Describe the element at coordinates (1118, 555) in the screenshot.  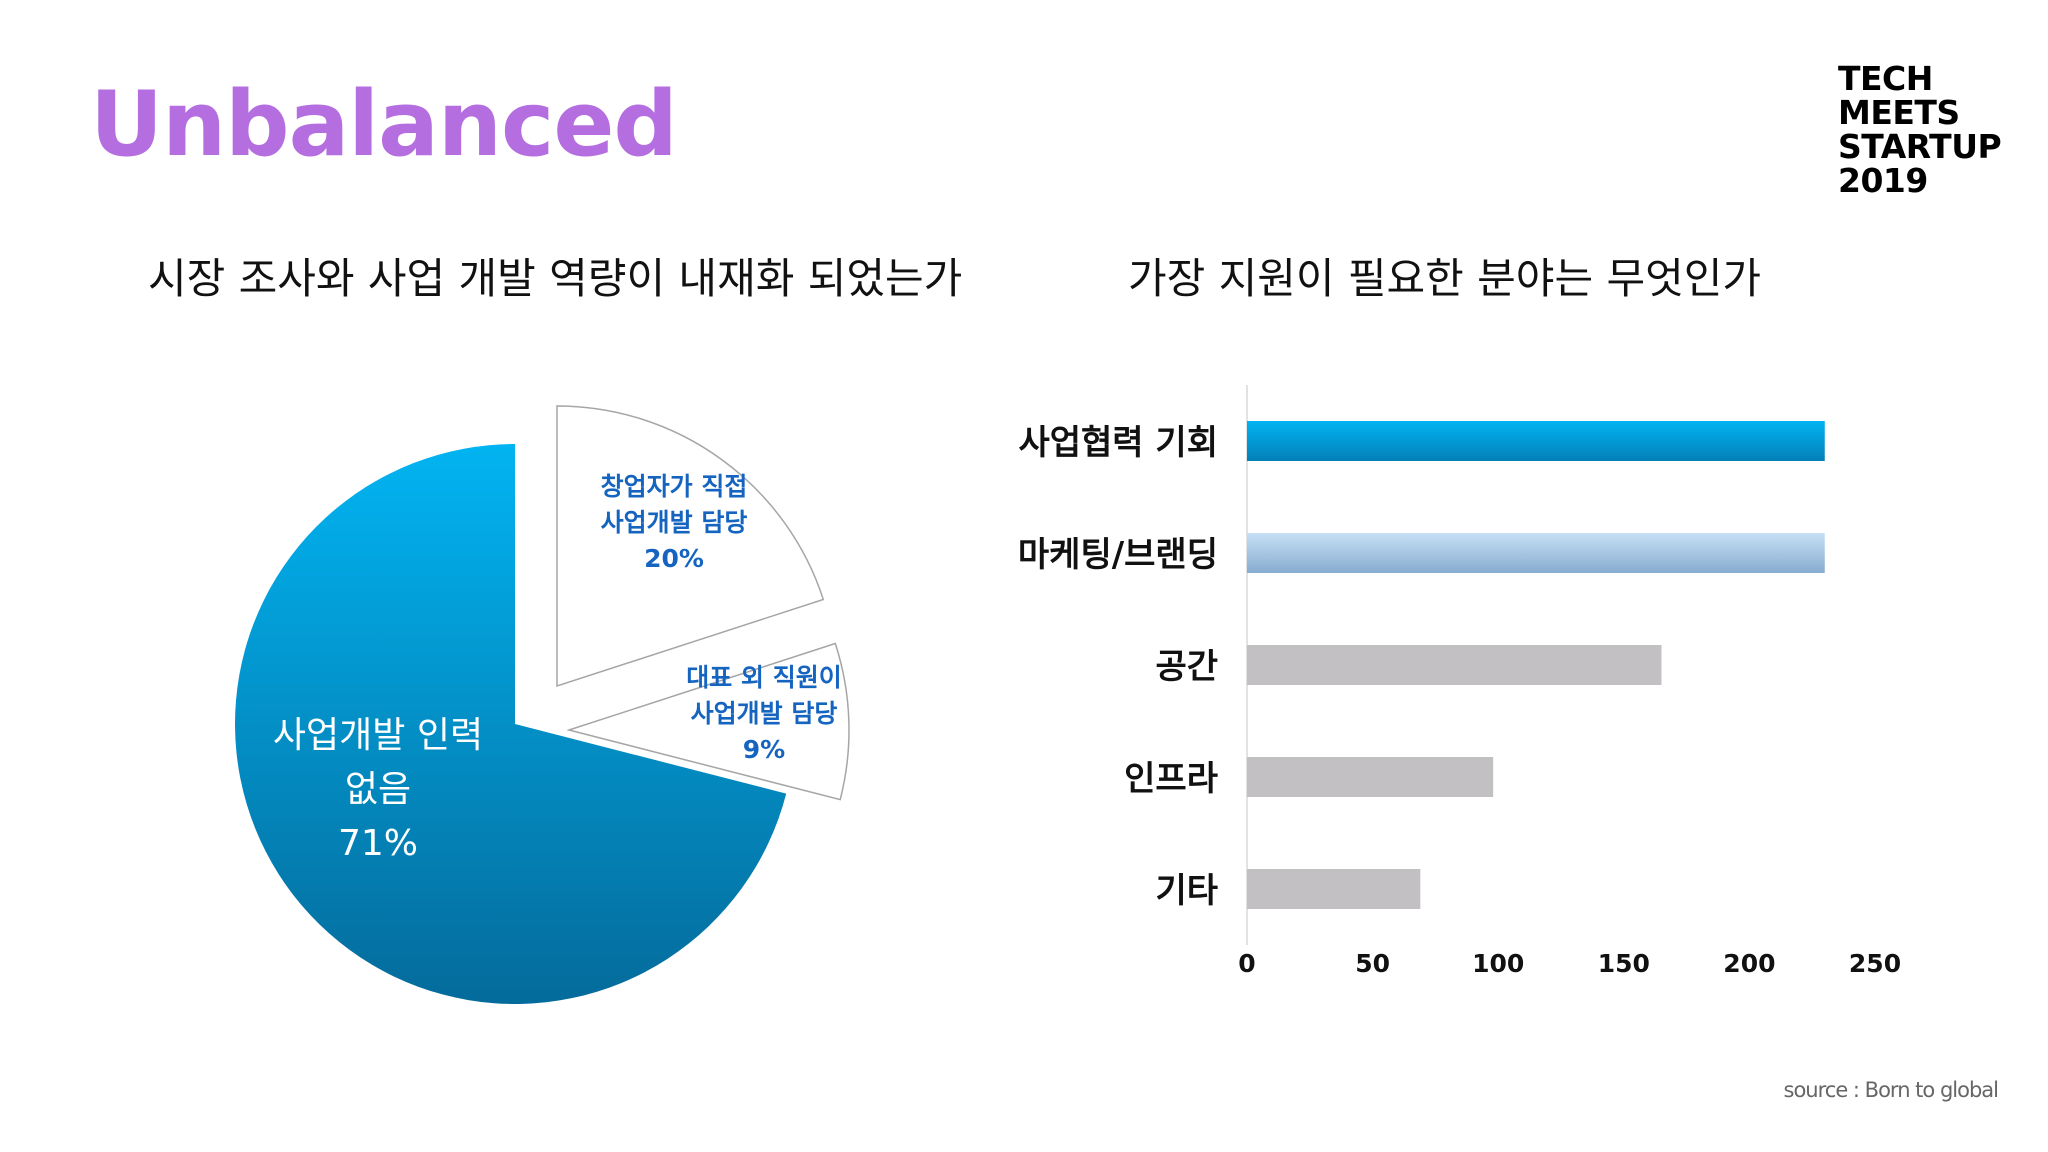
I see `bar-category-label: 마케팅/브랜딩` at that location.